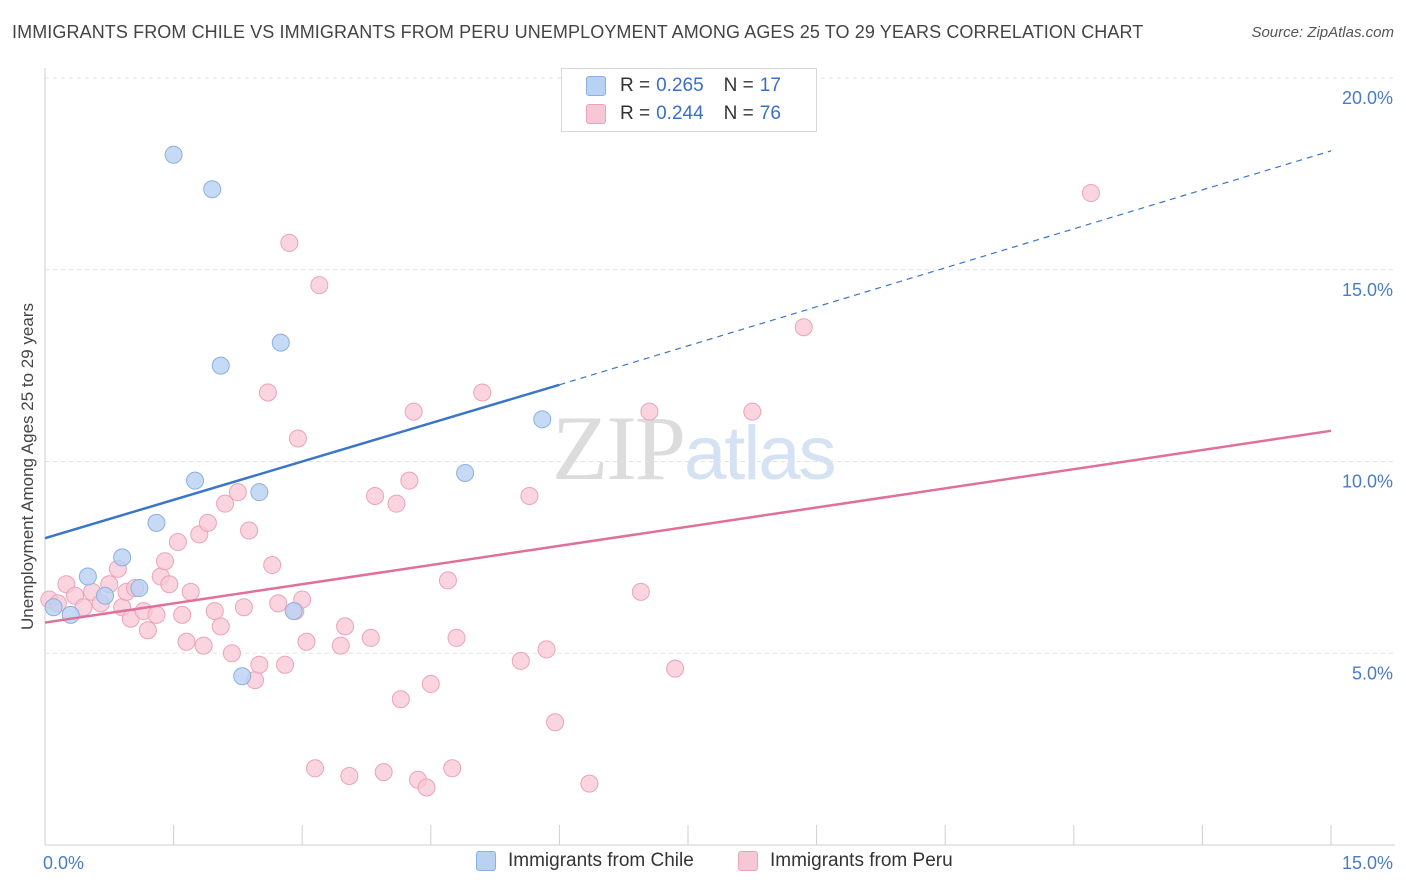 The height and width of the screenshot is (892, 1406). What do you see at coordinates (1322, 32) in the screenshot?
I see `source-label: Source: ZipAtlas.com` at bounding box center [1322, 32].